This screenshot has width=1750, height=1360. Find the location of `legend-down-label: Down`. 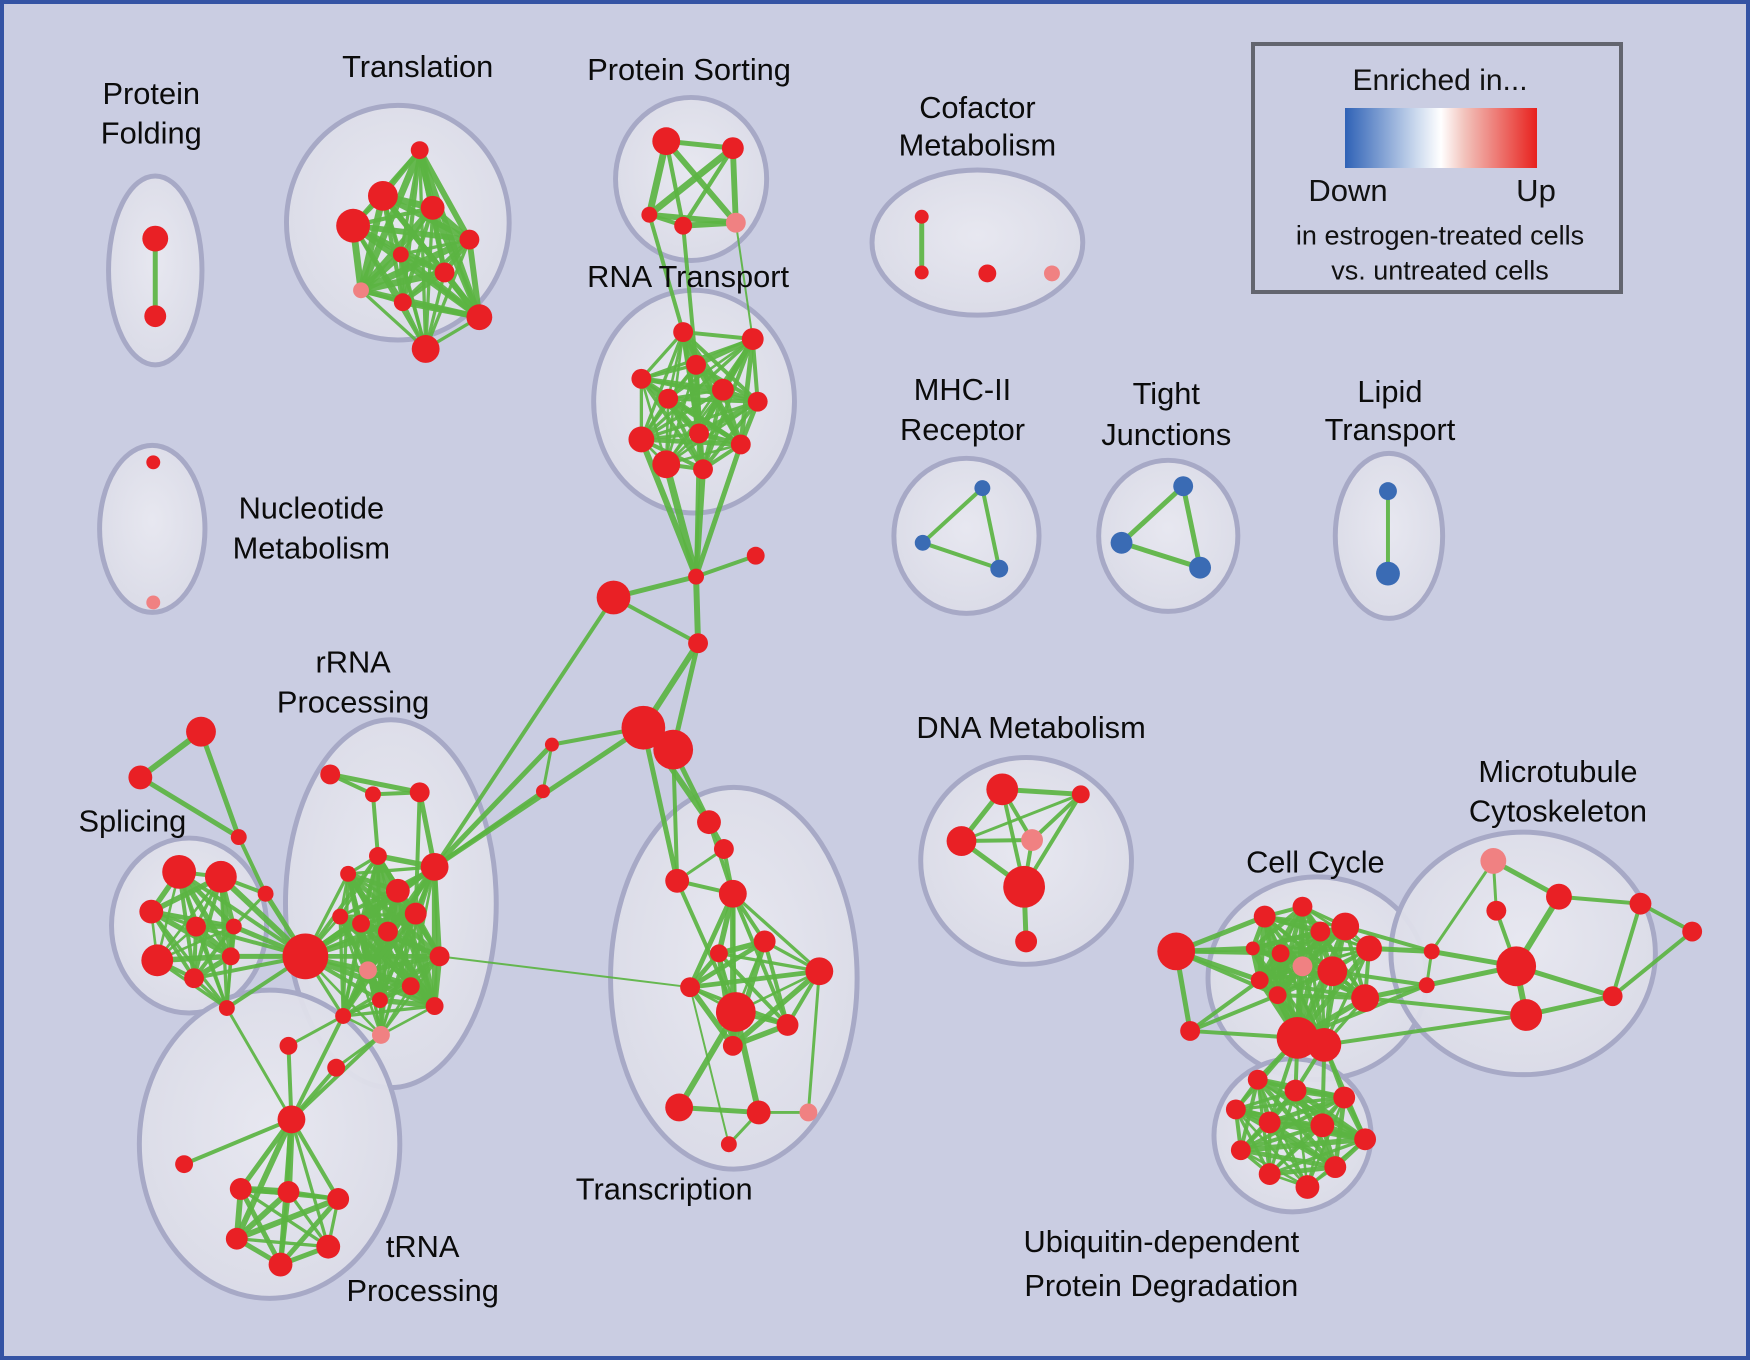

legend-down-label: Down is located at coordinates (1348, 190).